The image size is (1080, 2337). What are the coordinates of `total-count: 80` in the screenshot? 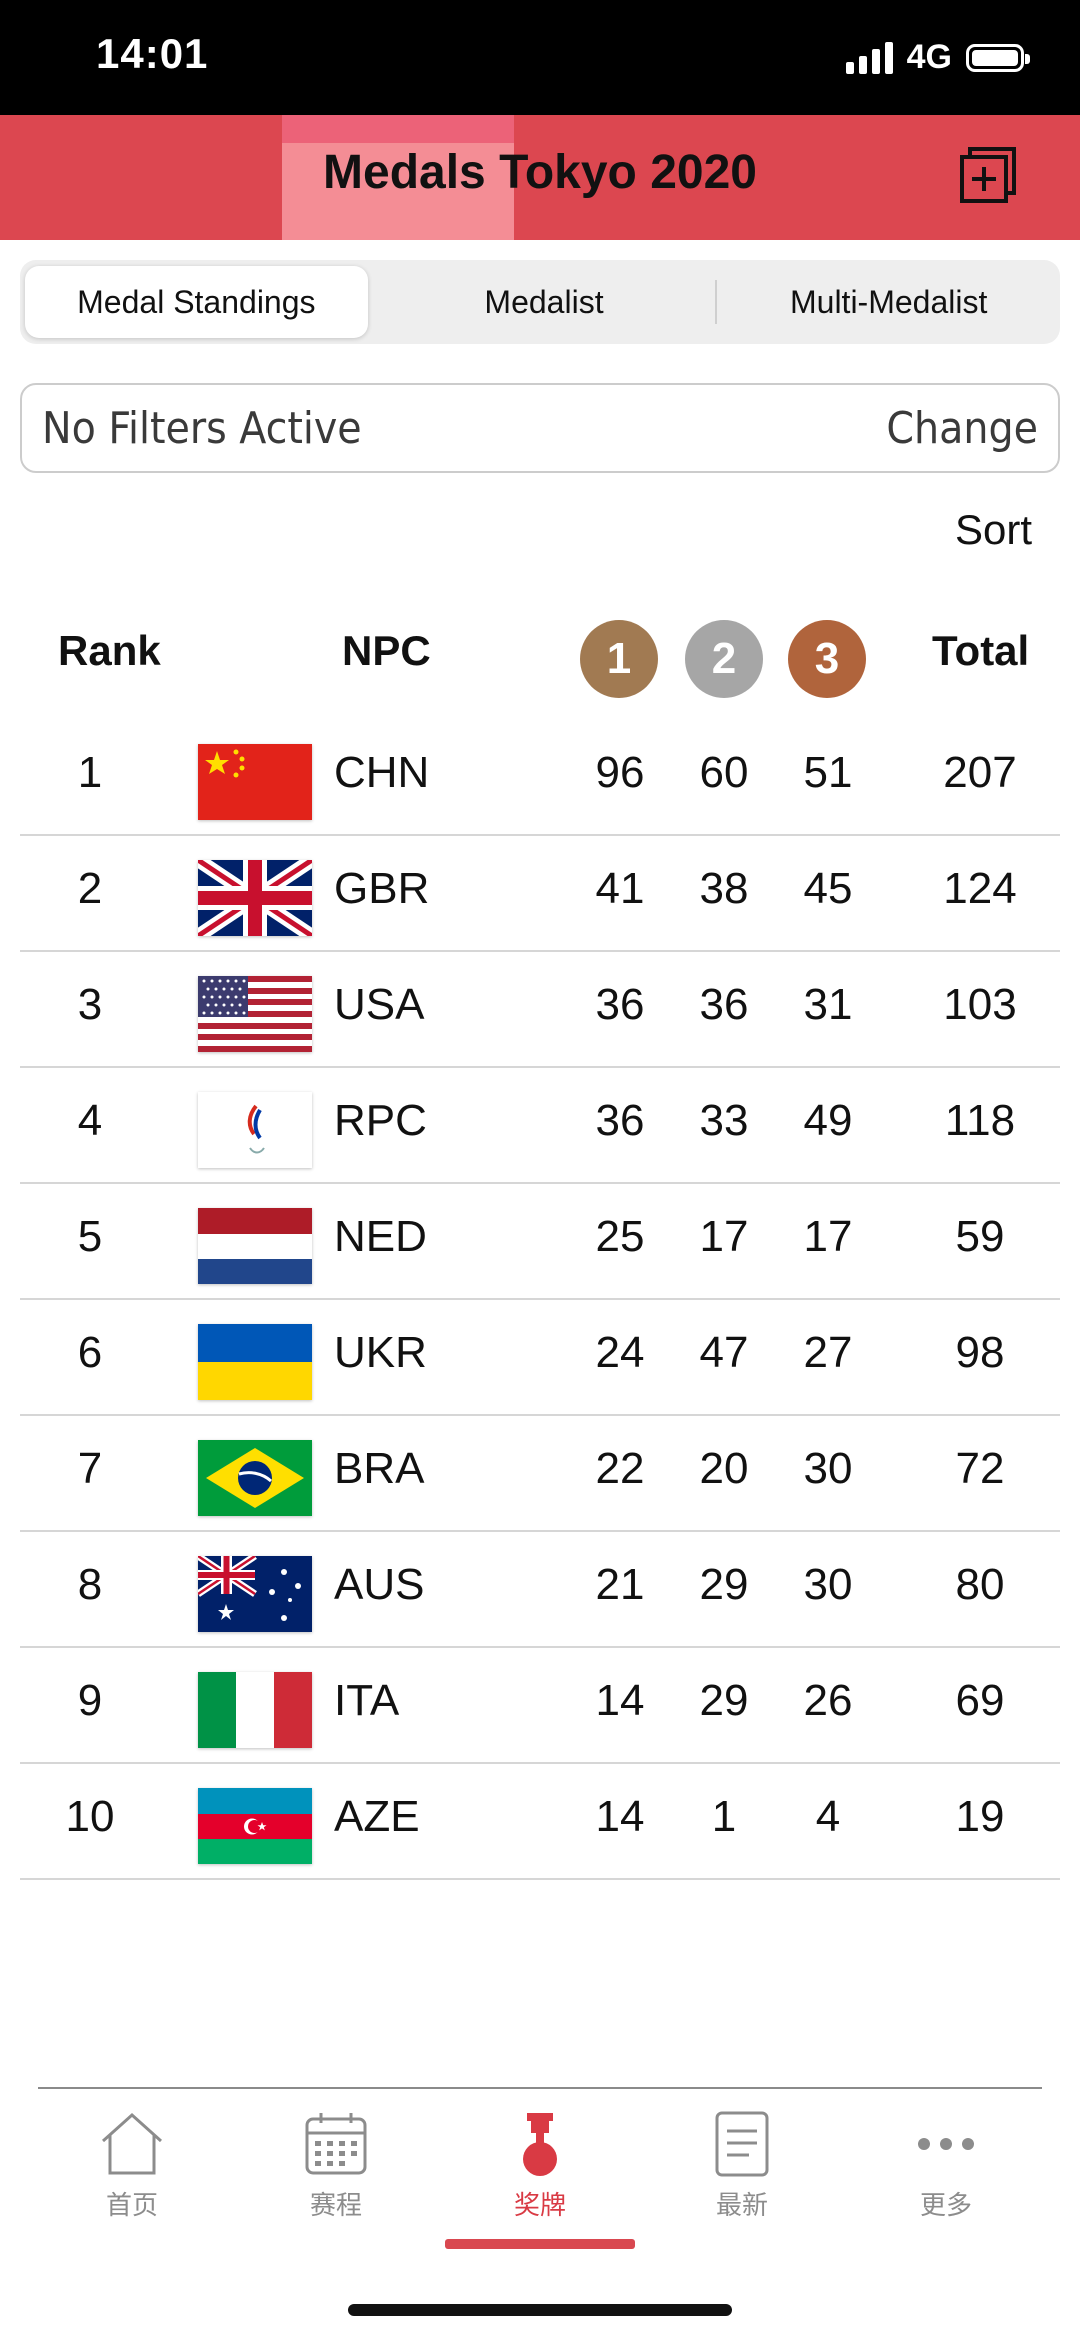 It's located at (980, 1584).